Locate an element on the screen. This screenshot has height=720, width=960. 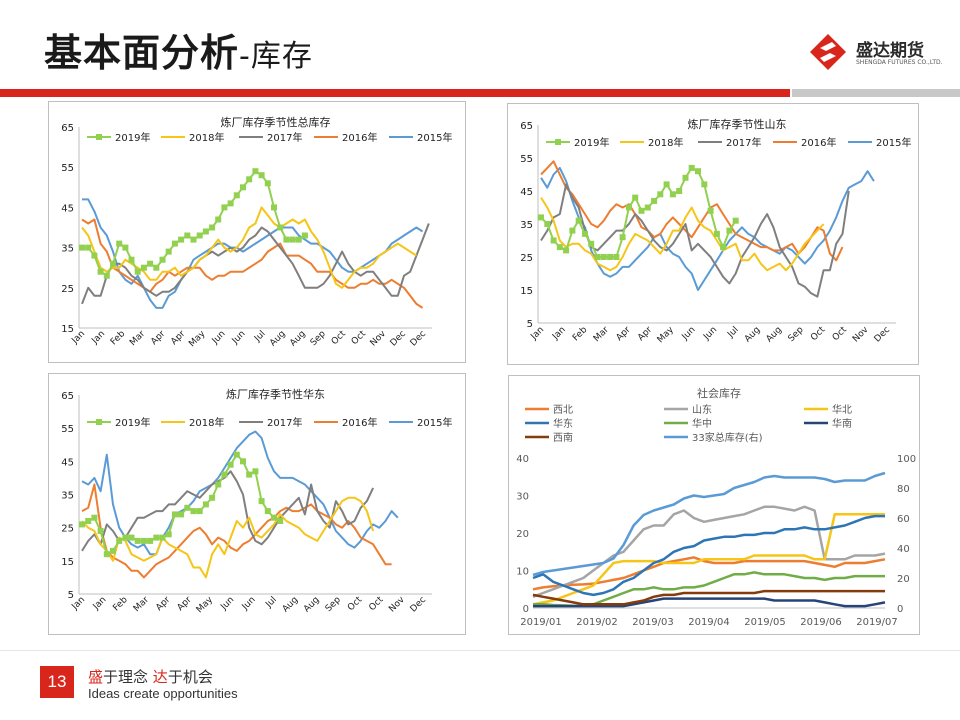
chart-title: 炼厂库存季节性华东 is located at coordinates (275, 394).